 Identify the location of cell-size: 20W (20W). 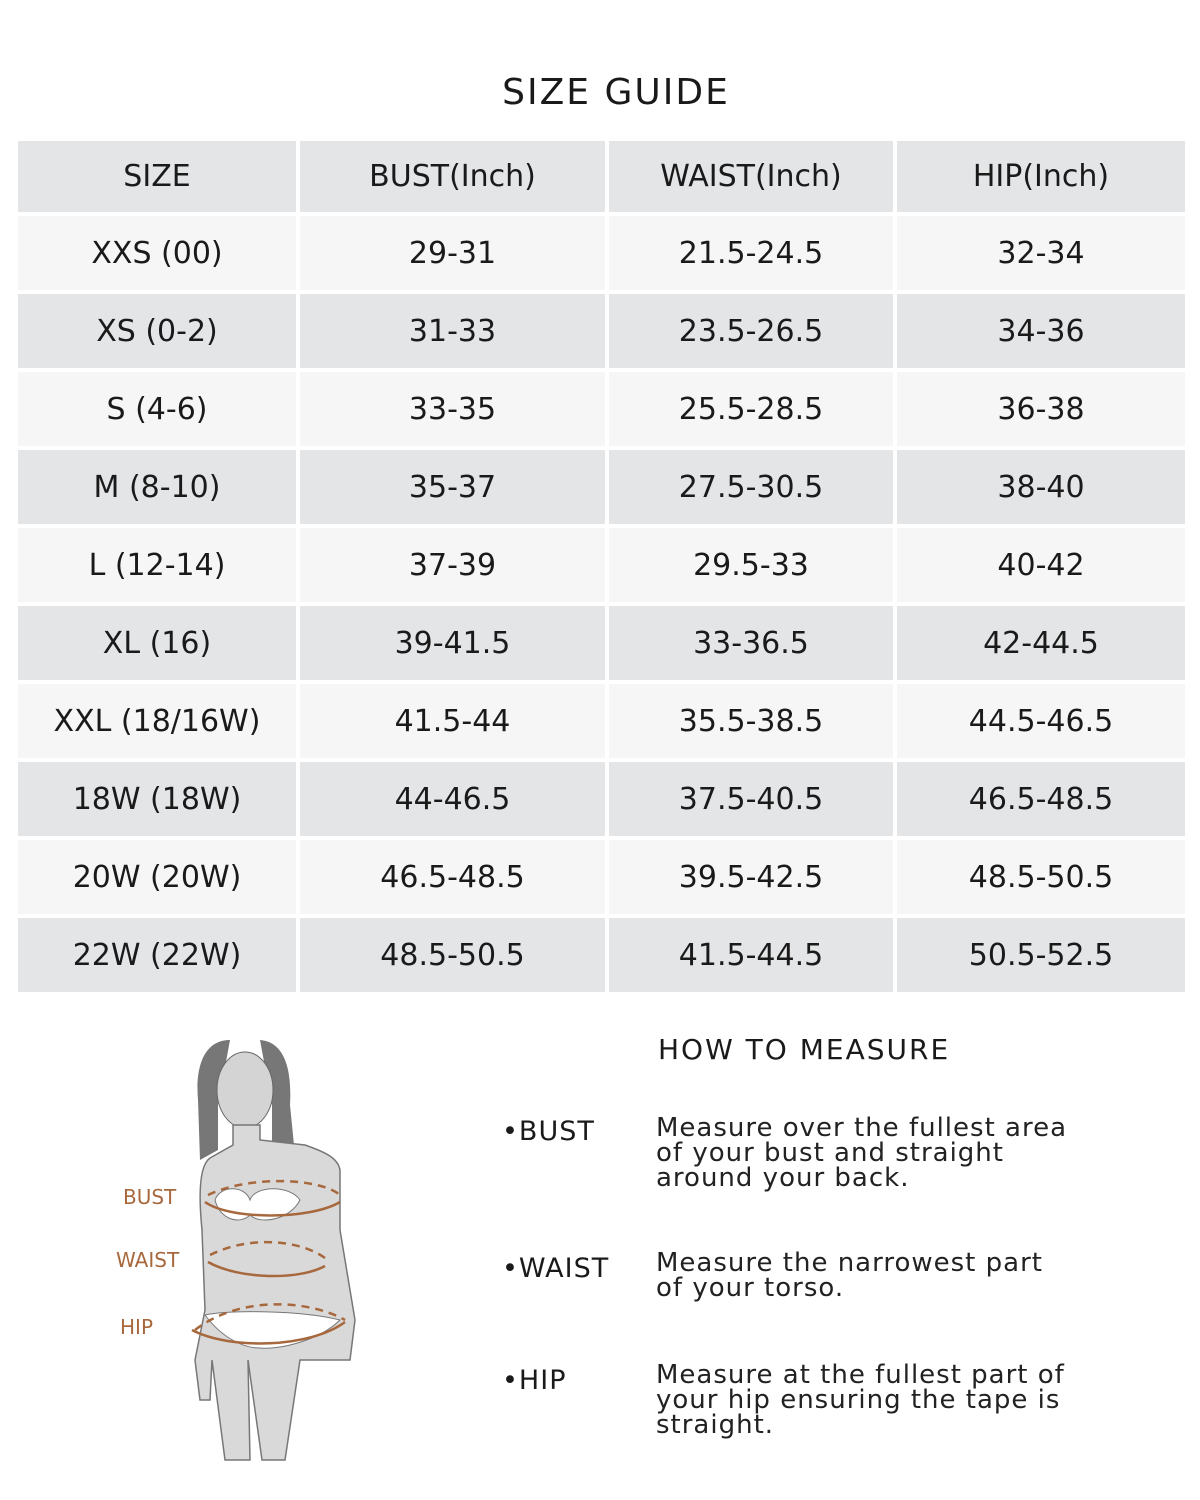
(157, 877).